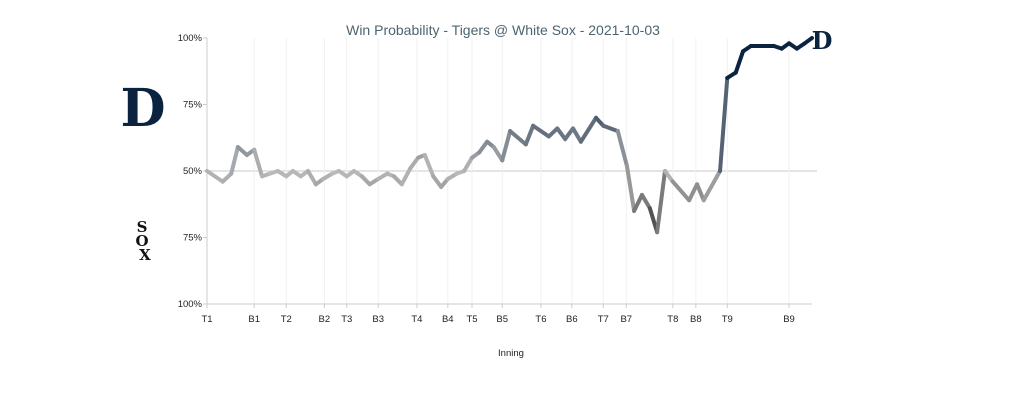 The height and width of the screenshot is (405, 1024). I want to click on x-tick-label: T4, so click(416, 319).